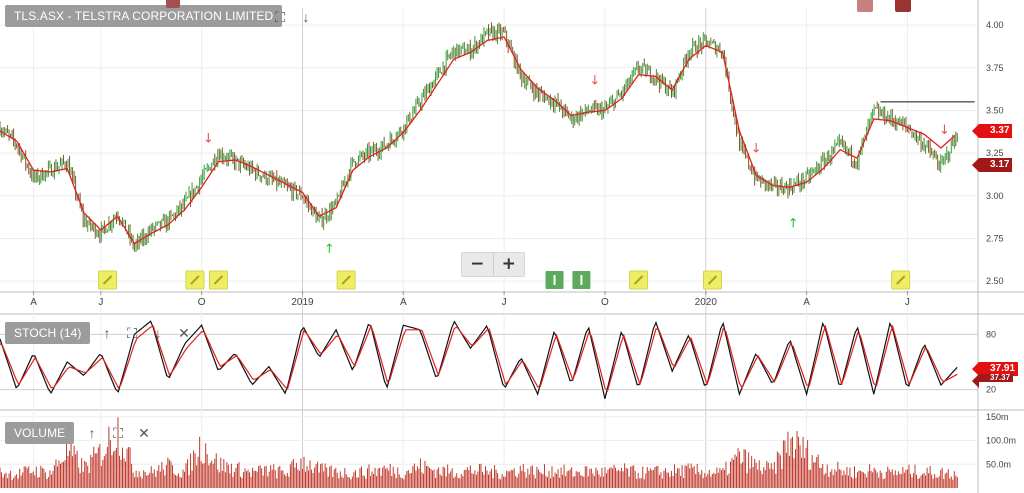  Describe the element at coordinates (998, 464) in the screenshot. I see `volume-y-tick: 50.0m` at that location.